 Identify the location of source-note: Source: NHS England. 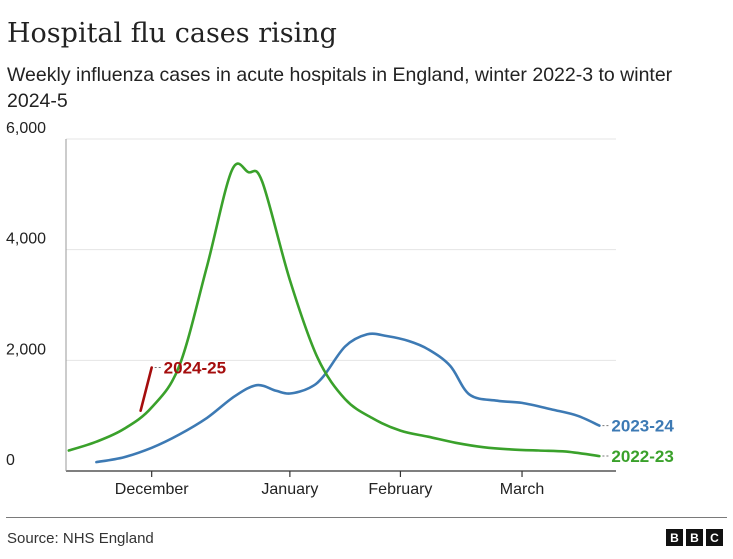
(80, 538).